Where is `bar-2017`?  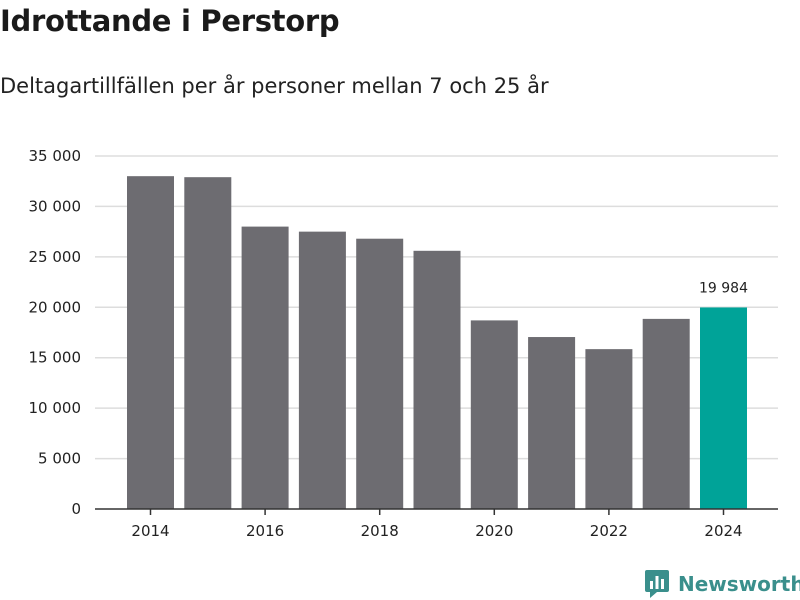 bar-2017 is located at coordinates (322, 370).